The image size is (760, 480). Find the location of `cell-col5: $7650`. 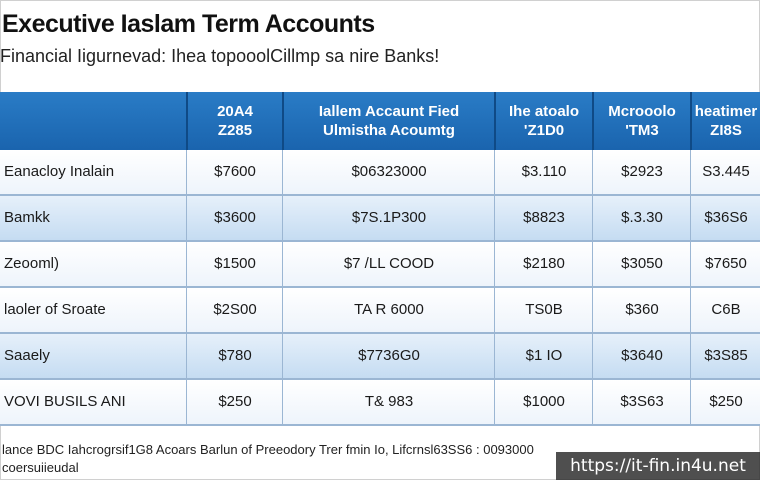

cell-col5: $7650 is located at coordinates (726, 263).